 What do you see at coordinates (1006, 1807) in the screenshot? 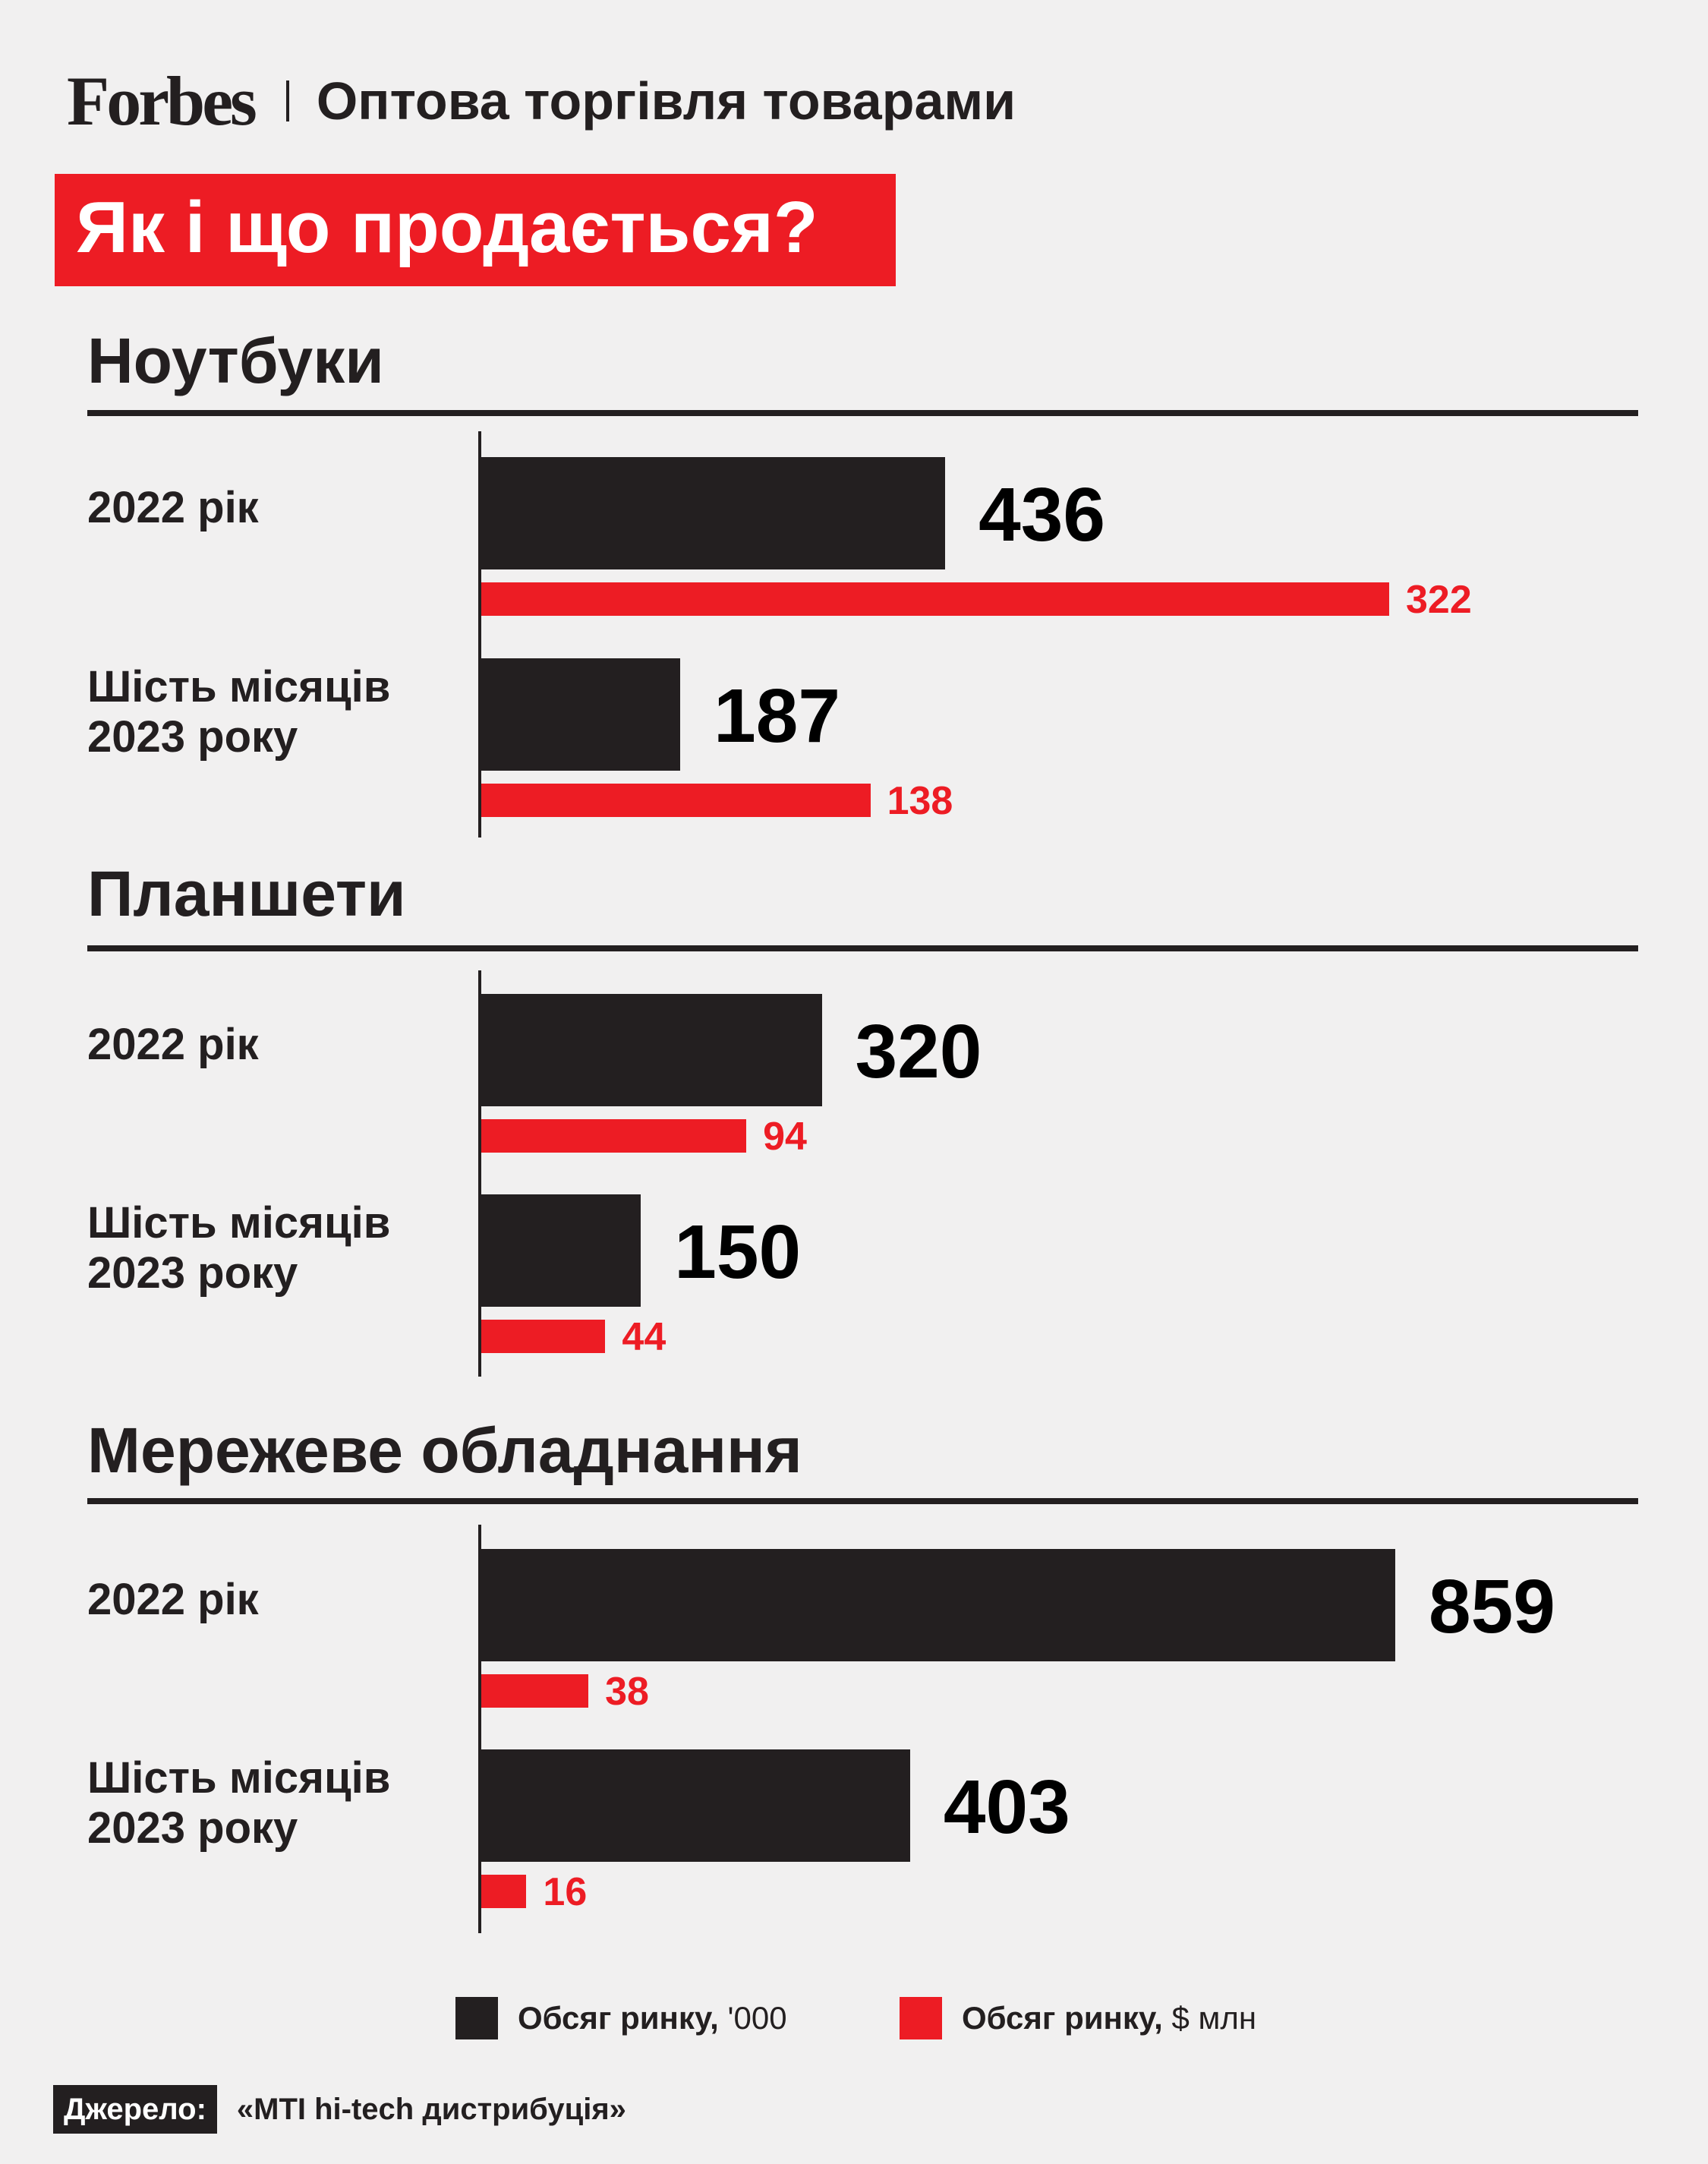
I see `value-units: 403` at bounding box center [1006, 1807].